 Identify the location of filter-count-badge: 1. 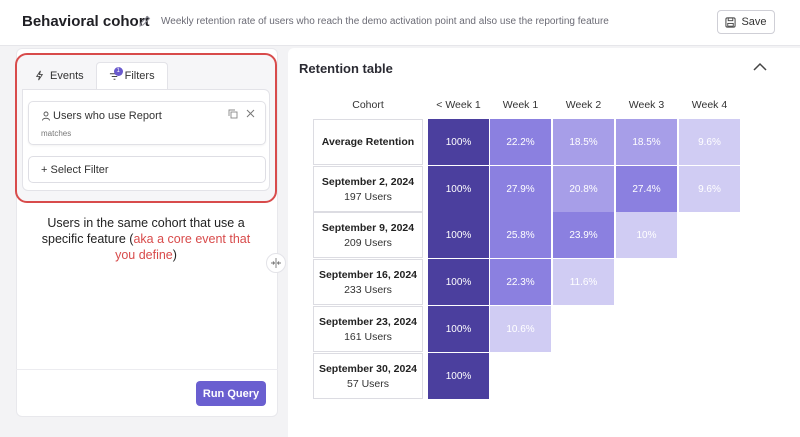
(118, 71).